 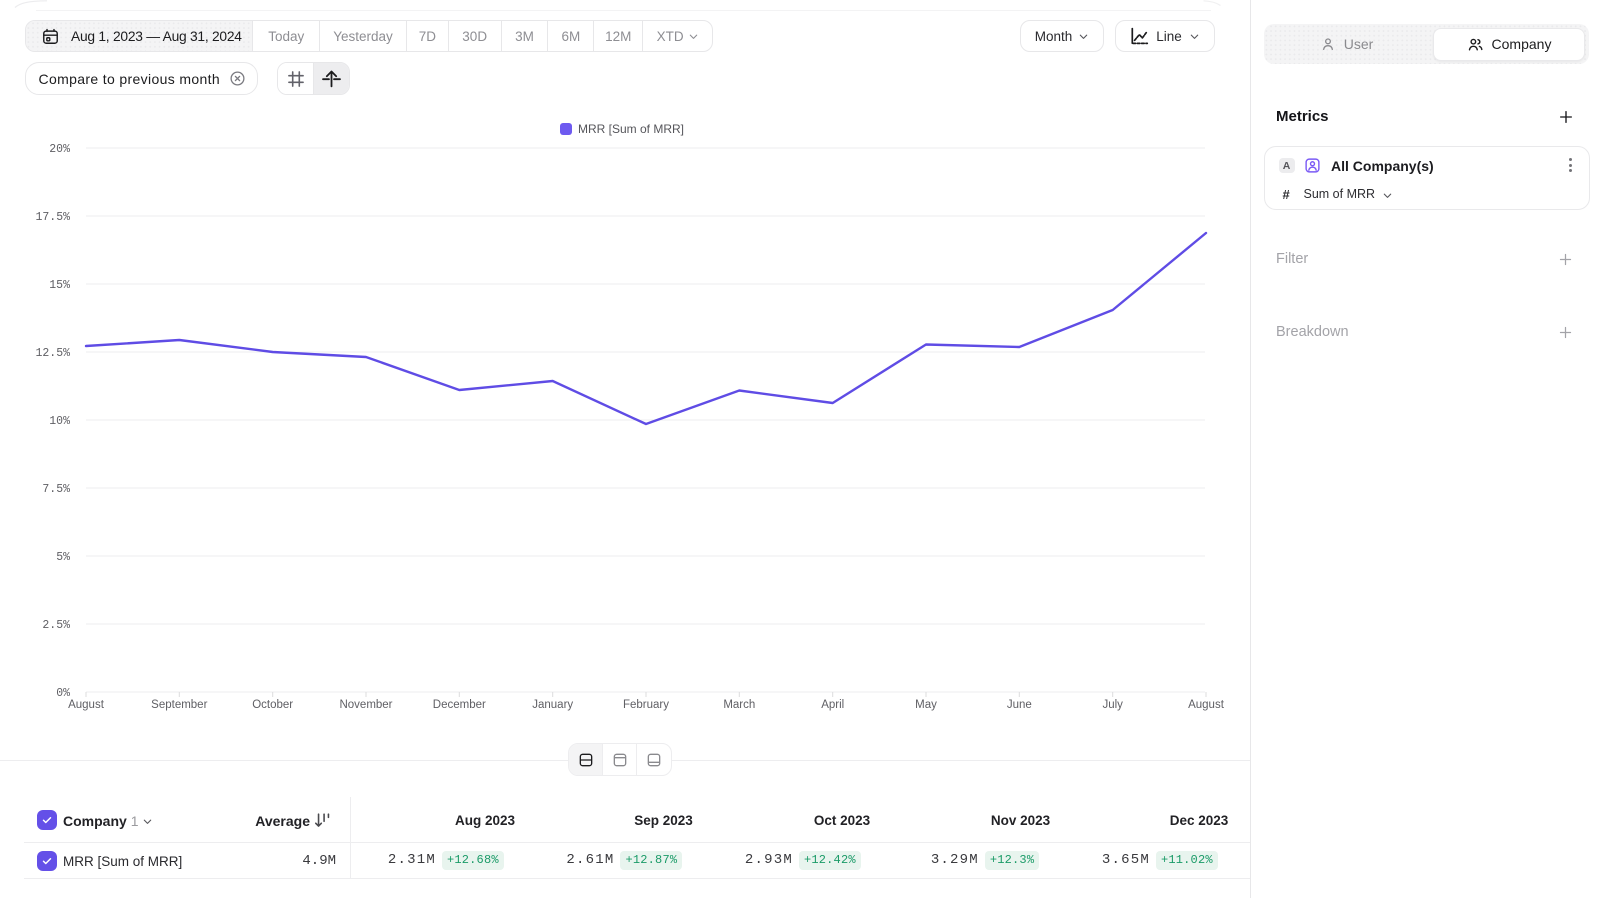 What do you see at coordinates (52, 353) in the screenshot?
I see `svg-text: 12.5%` at bounding box center [52, 353].